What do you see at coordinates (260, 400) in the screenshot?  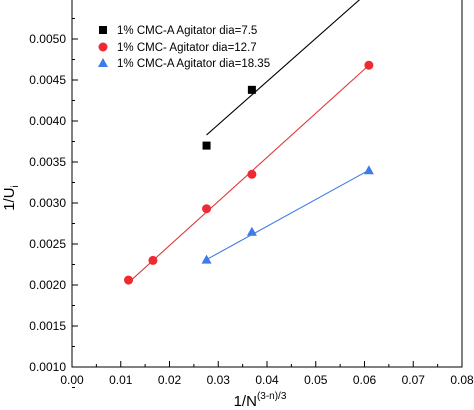 I see `x-axis-title: 1/N(3-n)/3` at bounding box center [260, 400].